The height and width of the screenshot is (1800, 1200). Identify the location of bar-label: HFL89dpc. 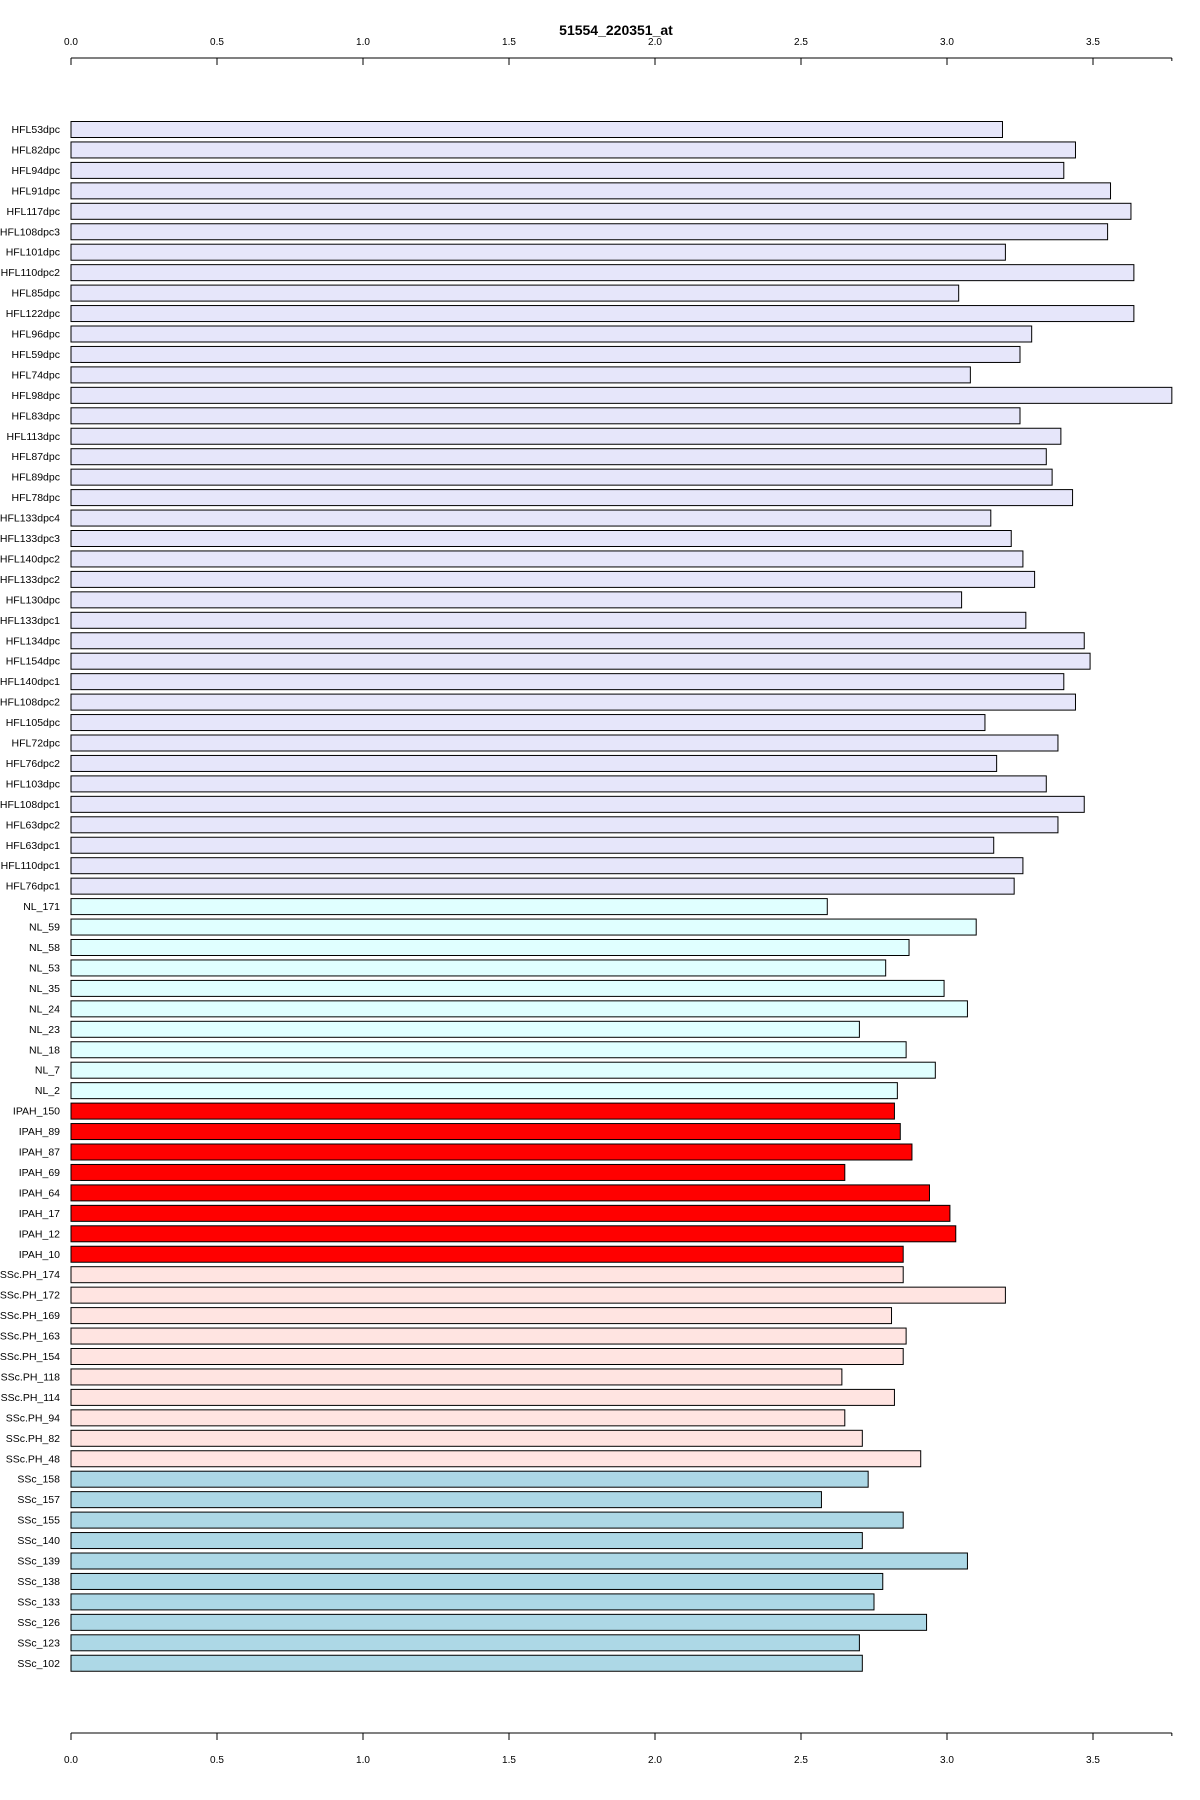
(36, 478).